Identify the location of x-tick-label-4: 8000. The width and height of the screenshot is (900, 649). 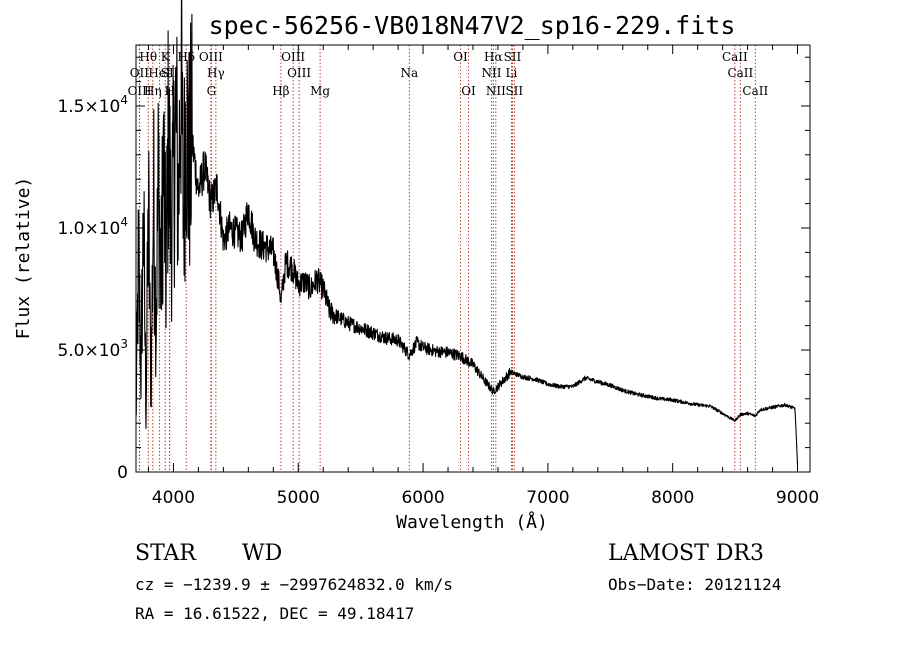
(672, 498).